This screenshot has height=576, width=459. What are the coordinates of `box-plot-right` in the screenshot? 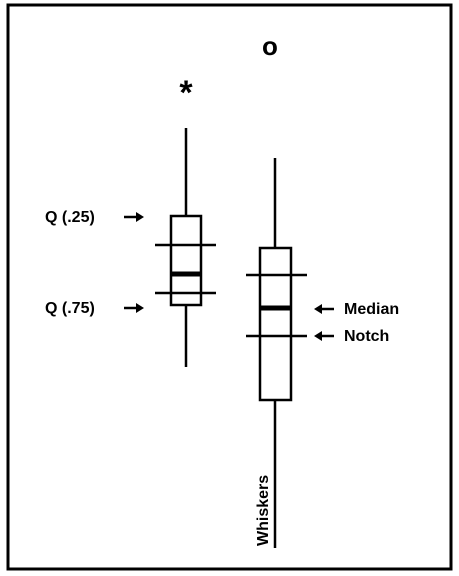 It's located at (276, 353).